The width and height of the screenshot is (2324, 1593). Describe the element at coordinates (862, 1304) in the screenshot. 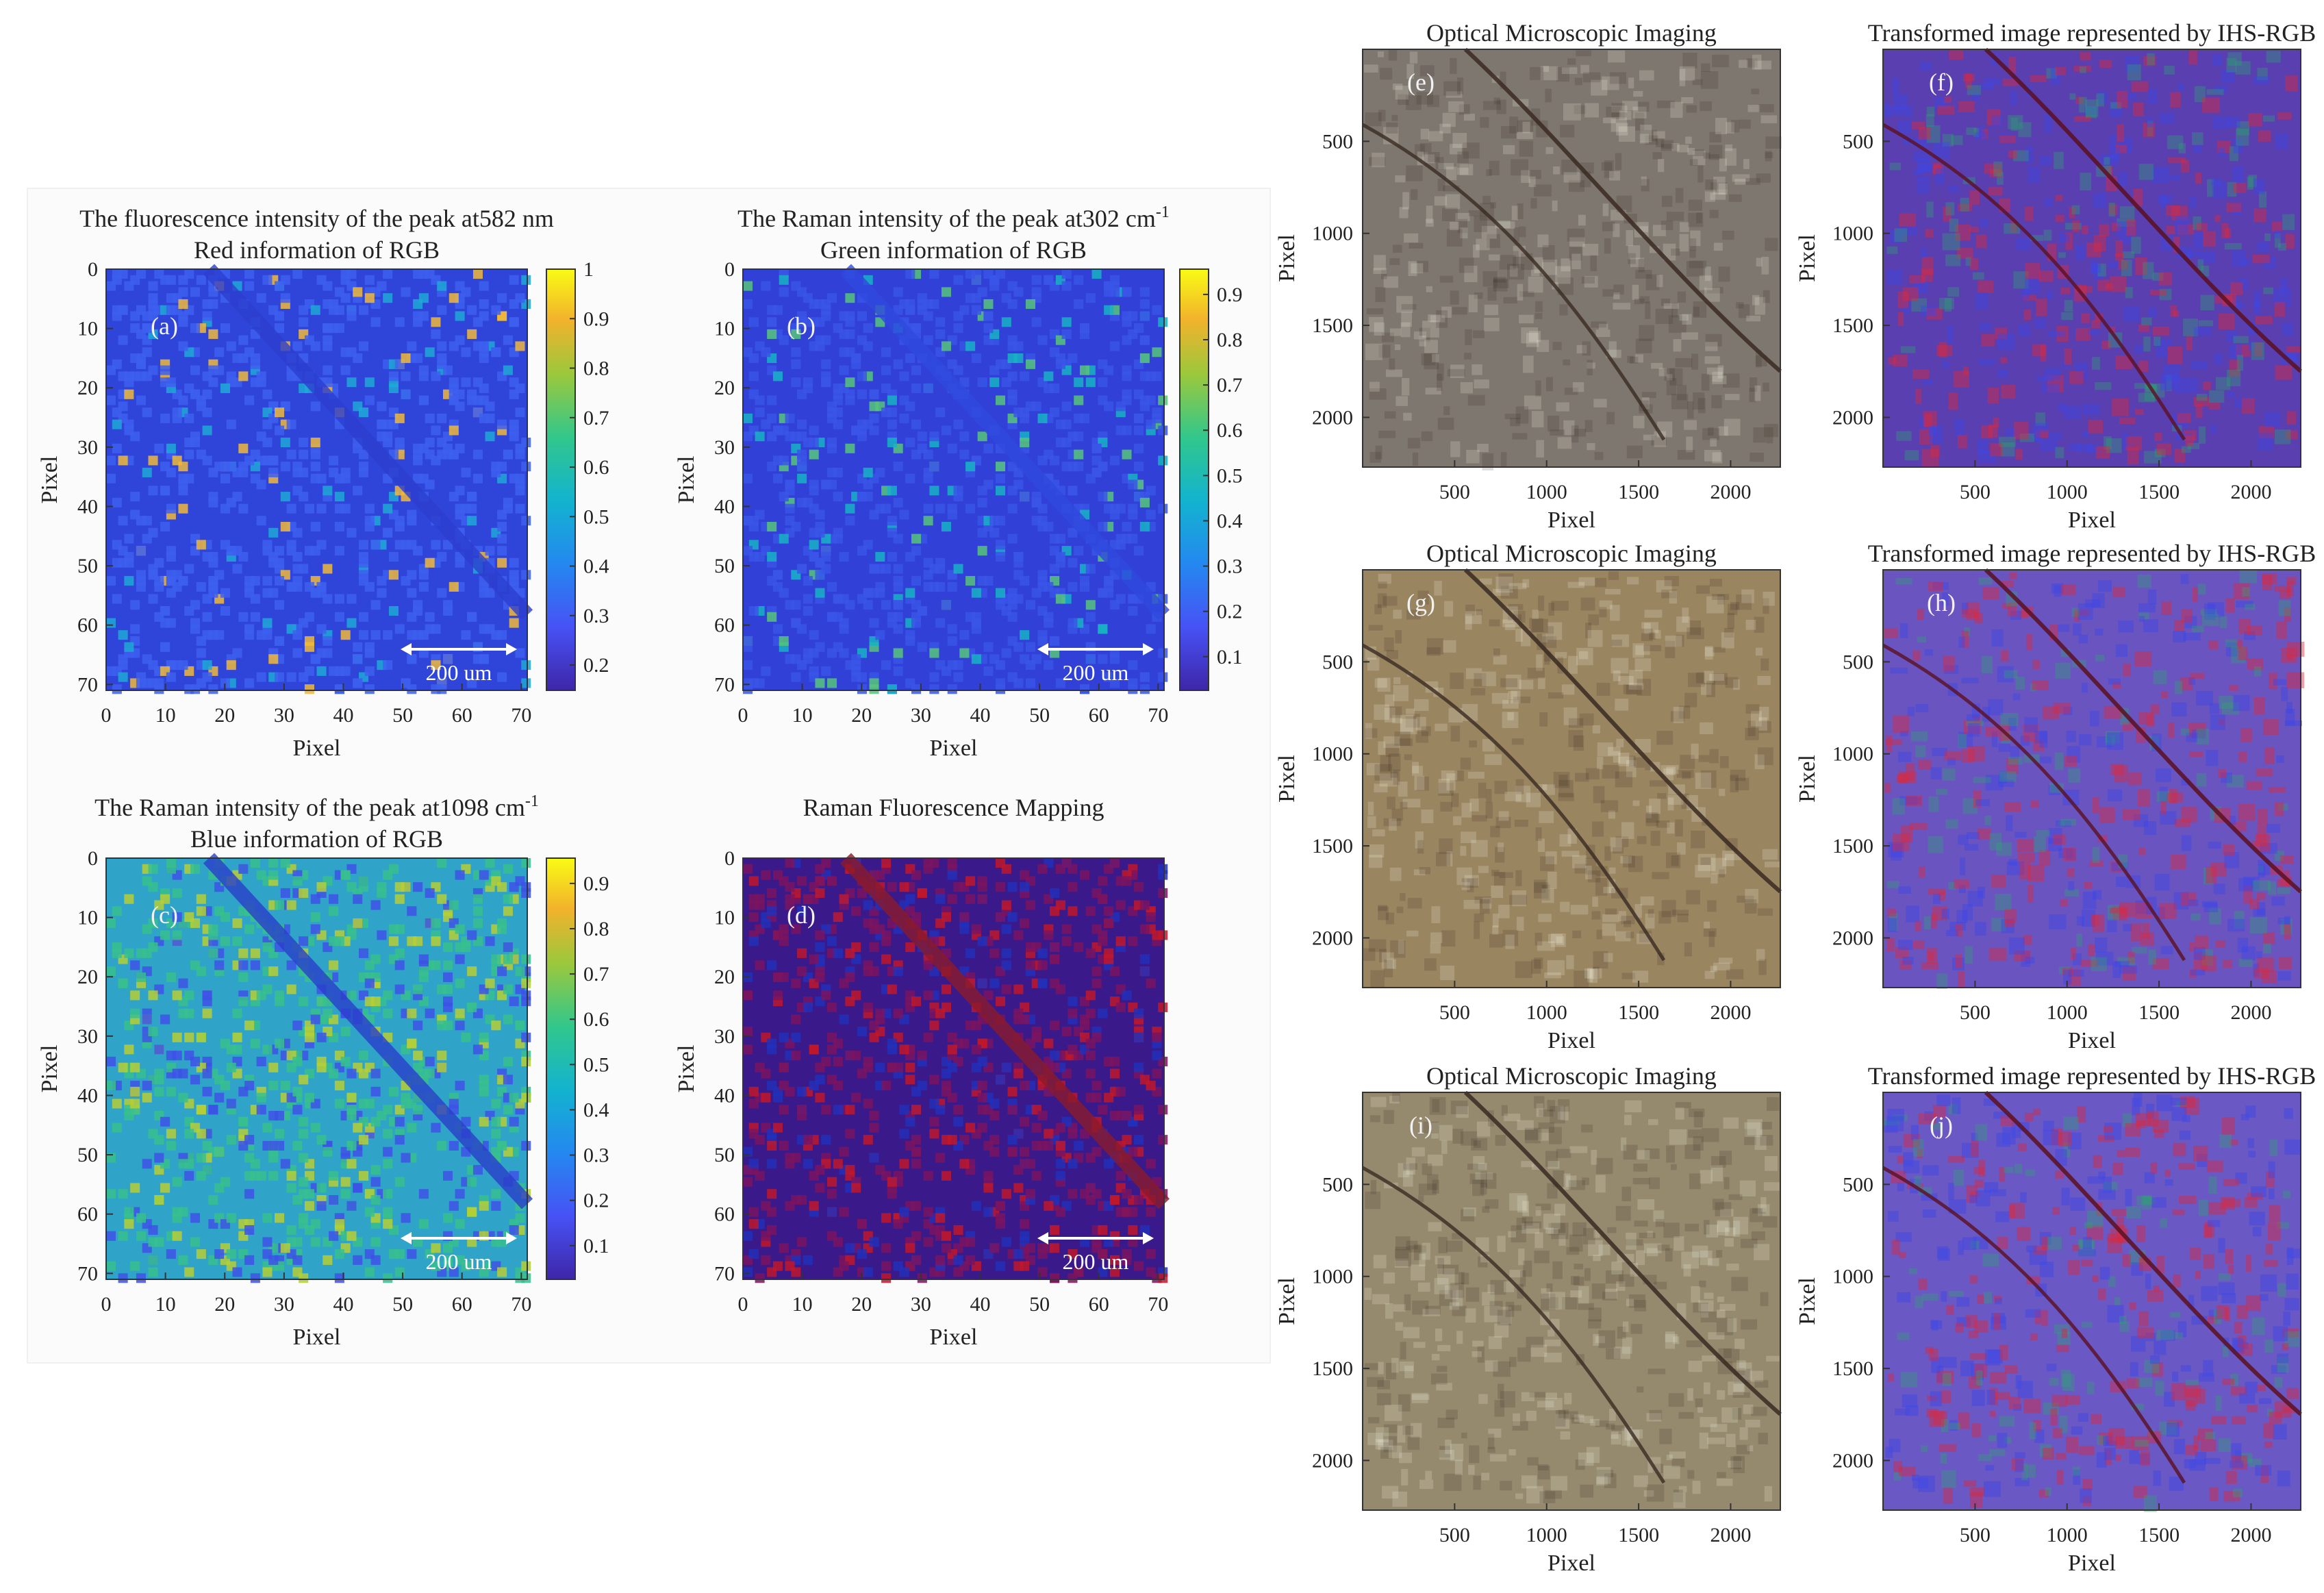

I see `x-tick-label: 20` at that location.